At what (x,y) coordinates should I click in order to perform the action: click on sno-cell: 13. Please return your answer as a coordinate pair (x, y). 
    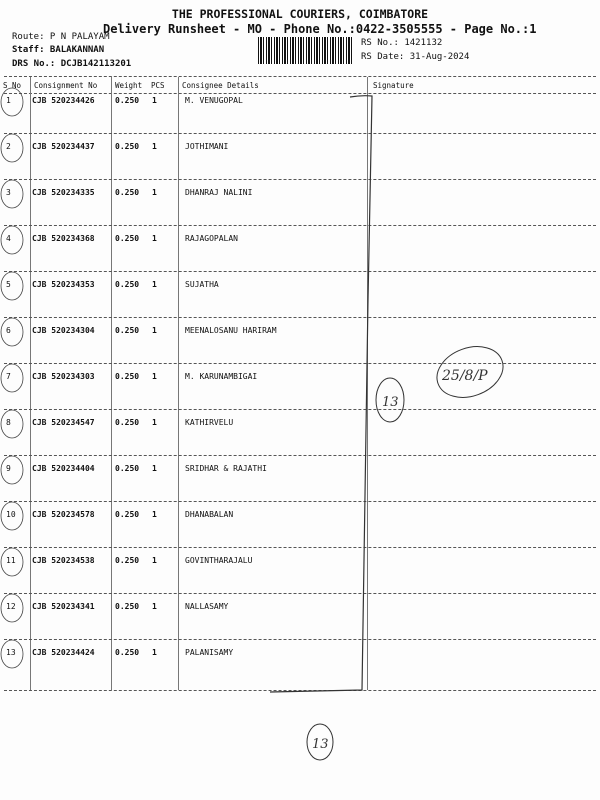
    Looking at the image, I should click on (11, 652).